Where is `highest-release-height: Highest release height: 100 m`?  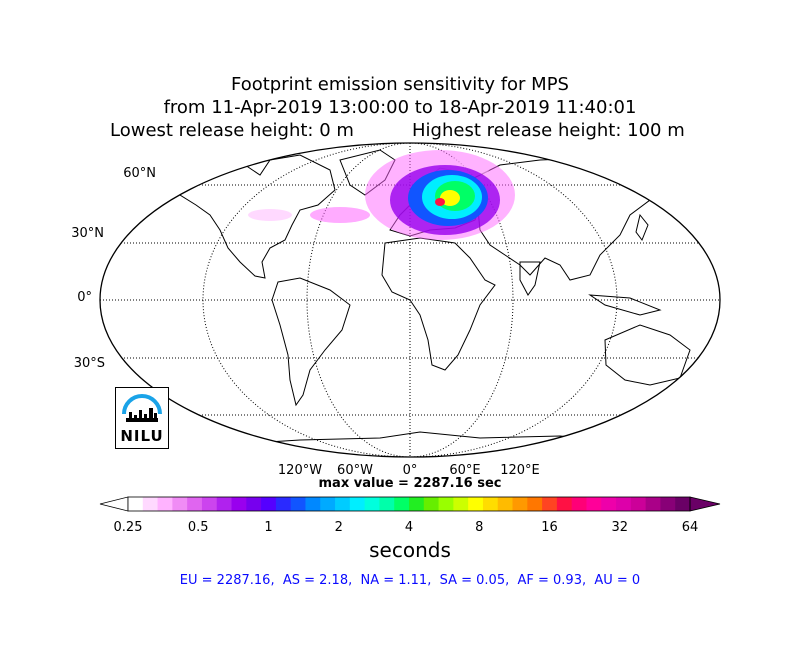 highest-release-height: Highest release height: 100 m is located at coordinates (548, 130).